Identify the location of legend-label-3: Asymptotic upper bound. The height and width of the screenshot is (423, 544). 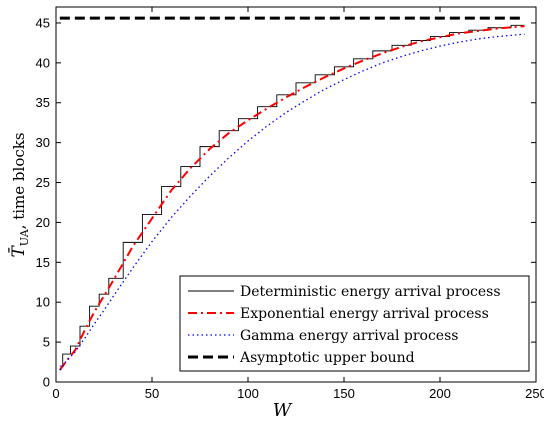
(327, 358).